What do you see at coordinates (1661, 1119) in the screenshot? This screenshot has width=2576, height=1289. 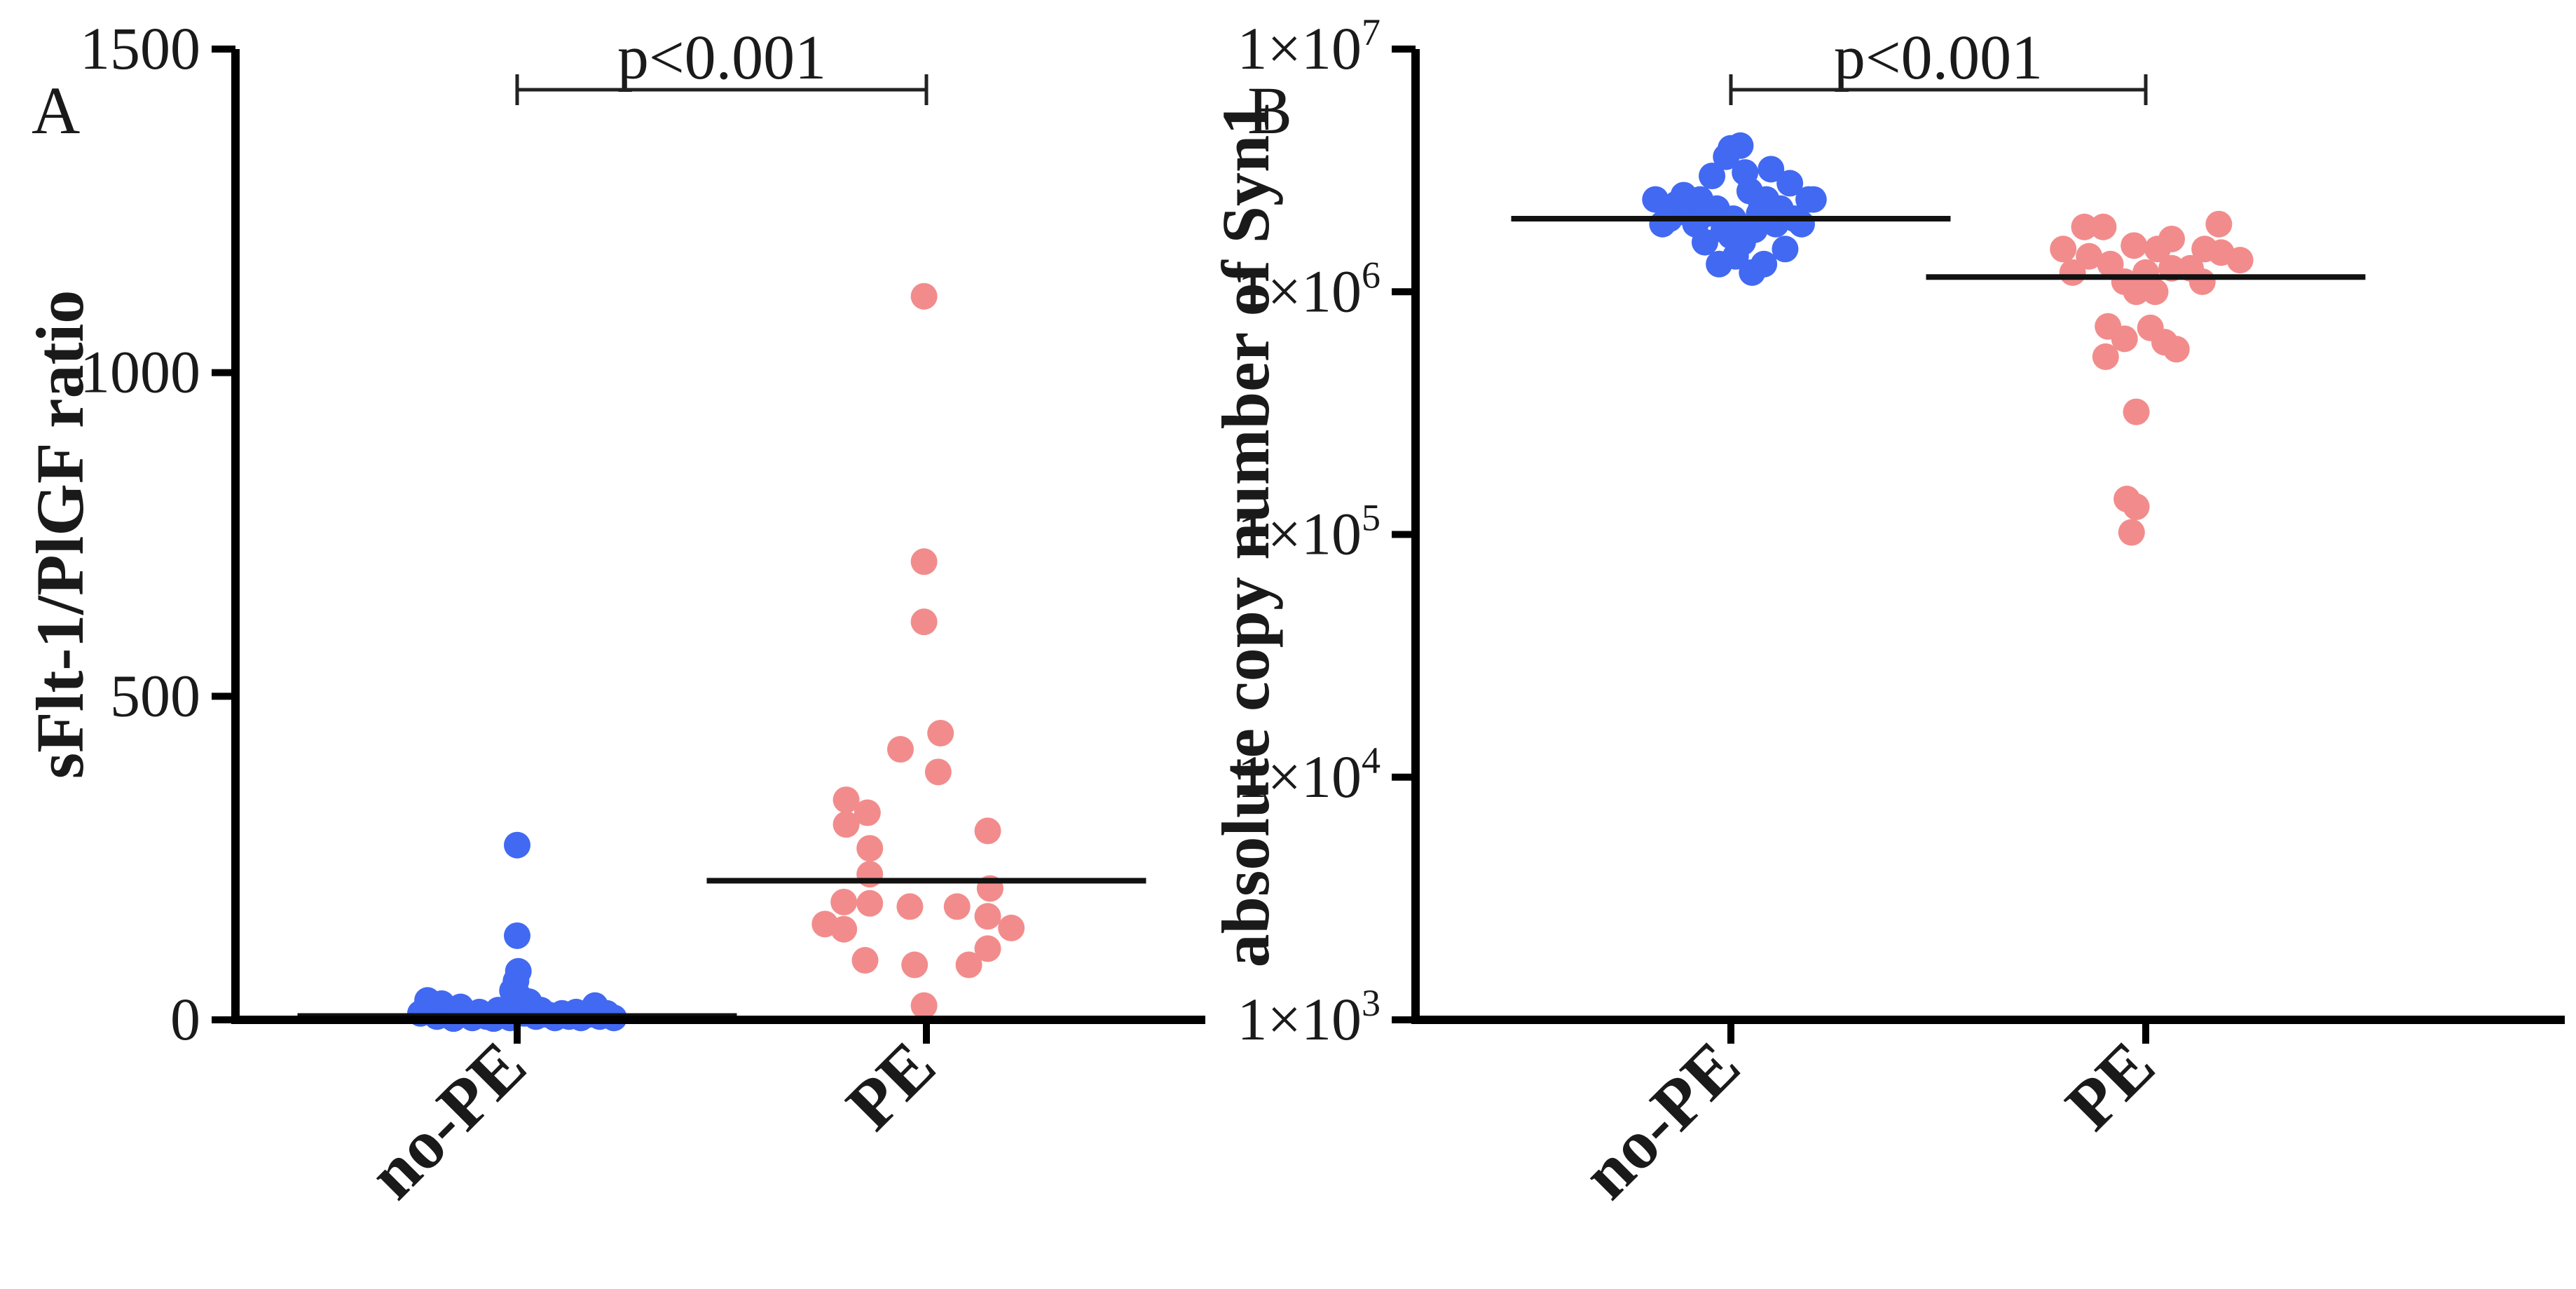 I see `panel-b-category-label-no-pe: no-PE` at bounding box center [1661, 1119].